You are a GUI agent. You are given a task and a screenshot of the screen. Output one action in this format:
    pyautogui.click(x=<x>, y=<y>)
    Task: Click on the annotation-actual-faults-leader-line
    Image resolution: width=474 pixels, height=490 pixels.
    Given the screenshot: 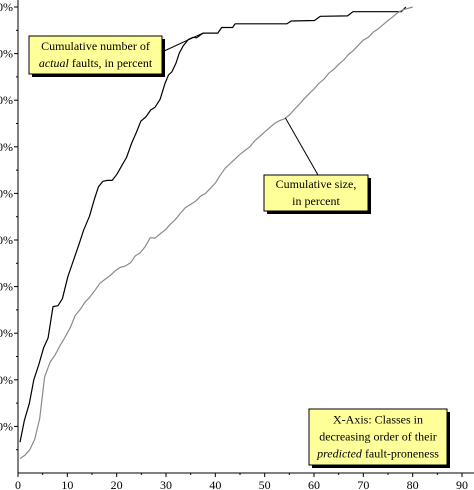 What is the action you would take?
    pyautogui.click(x=182, y=42)
    